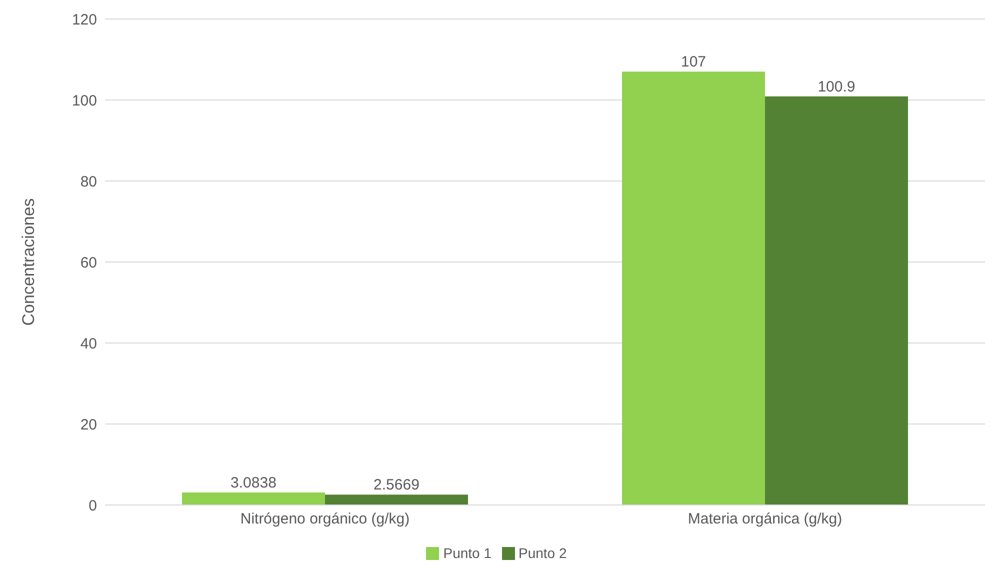 The image size is (999, 582). What do you see at coordinates (765, 519) in the screenshot?
I see `x-tick-label: Materia orgánica (g/kg)` at bounding box center [765, 519].